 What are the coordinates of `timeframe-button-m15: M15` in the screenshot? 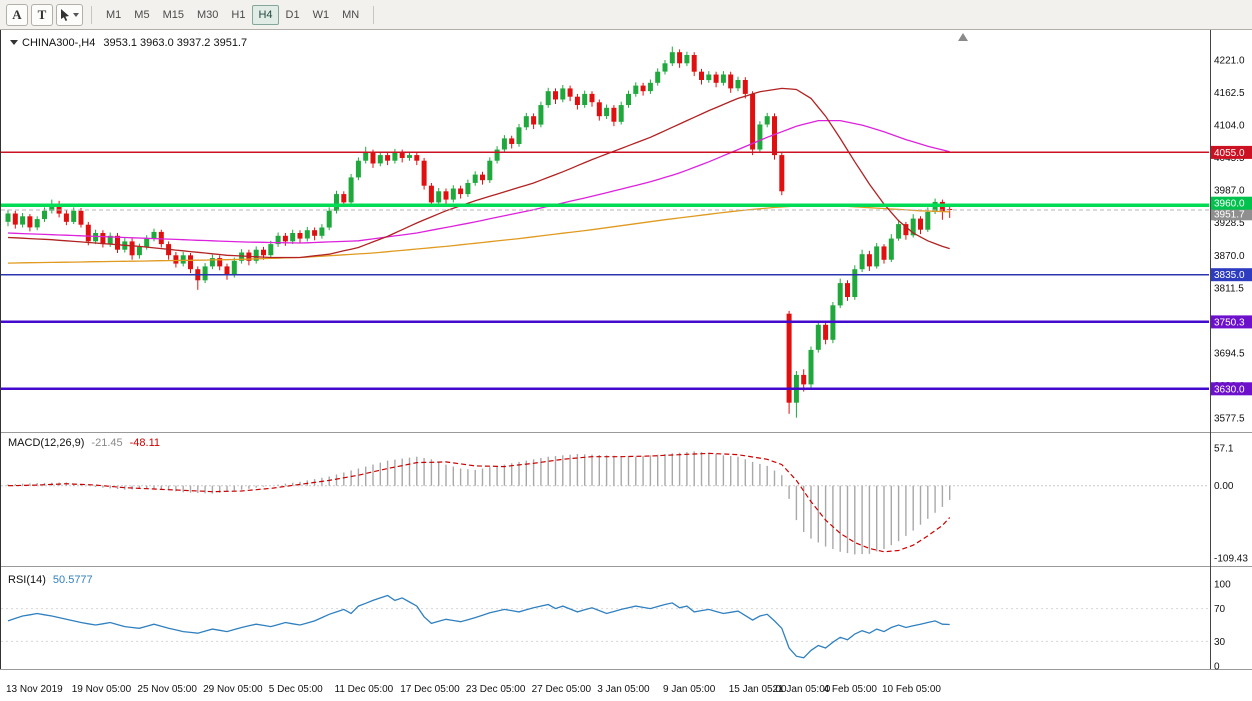 It's located at (173, 15).